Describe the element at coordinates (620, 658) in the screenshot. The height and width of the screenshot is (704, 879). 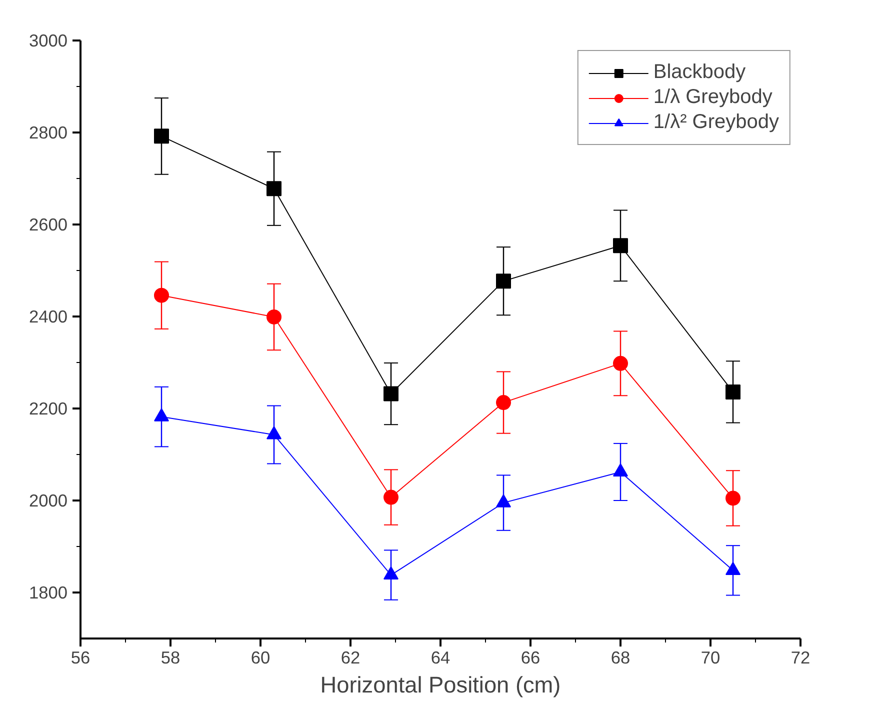
I see `x-tick-label: 68` at that location.